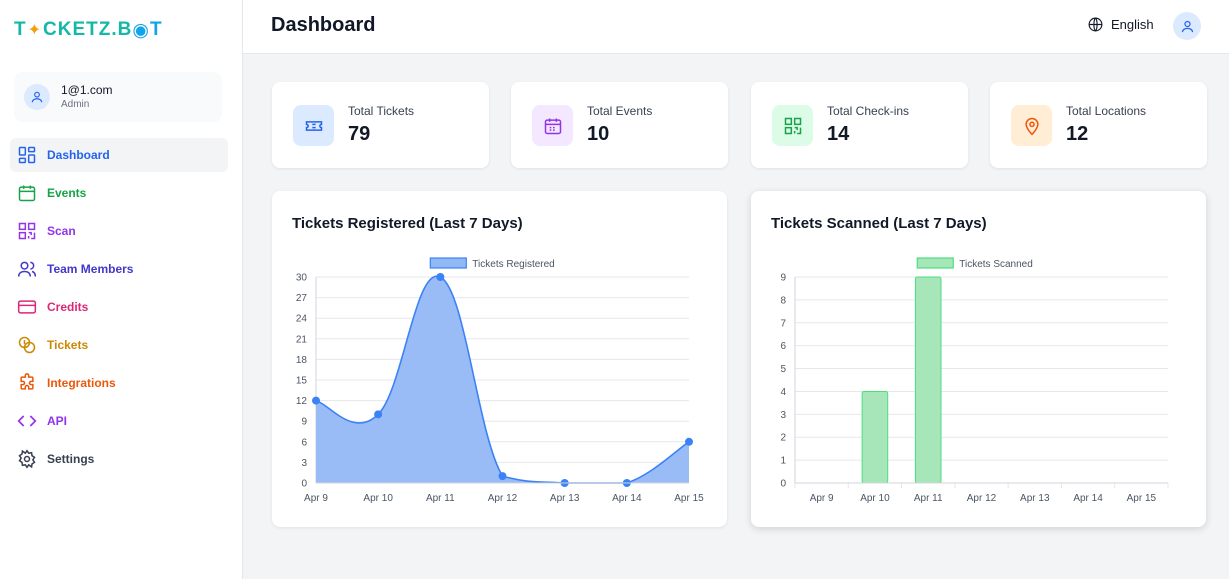 The image size is (1229, 579). Describe the element at coordinates (378, 498) in the screenshot. I see `x-tick-label: Apr 10` at that location.